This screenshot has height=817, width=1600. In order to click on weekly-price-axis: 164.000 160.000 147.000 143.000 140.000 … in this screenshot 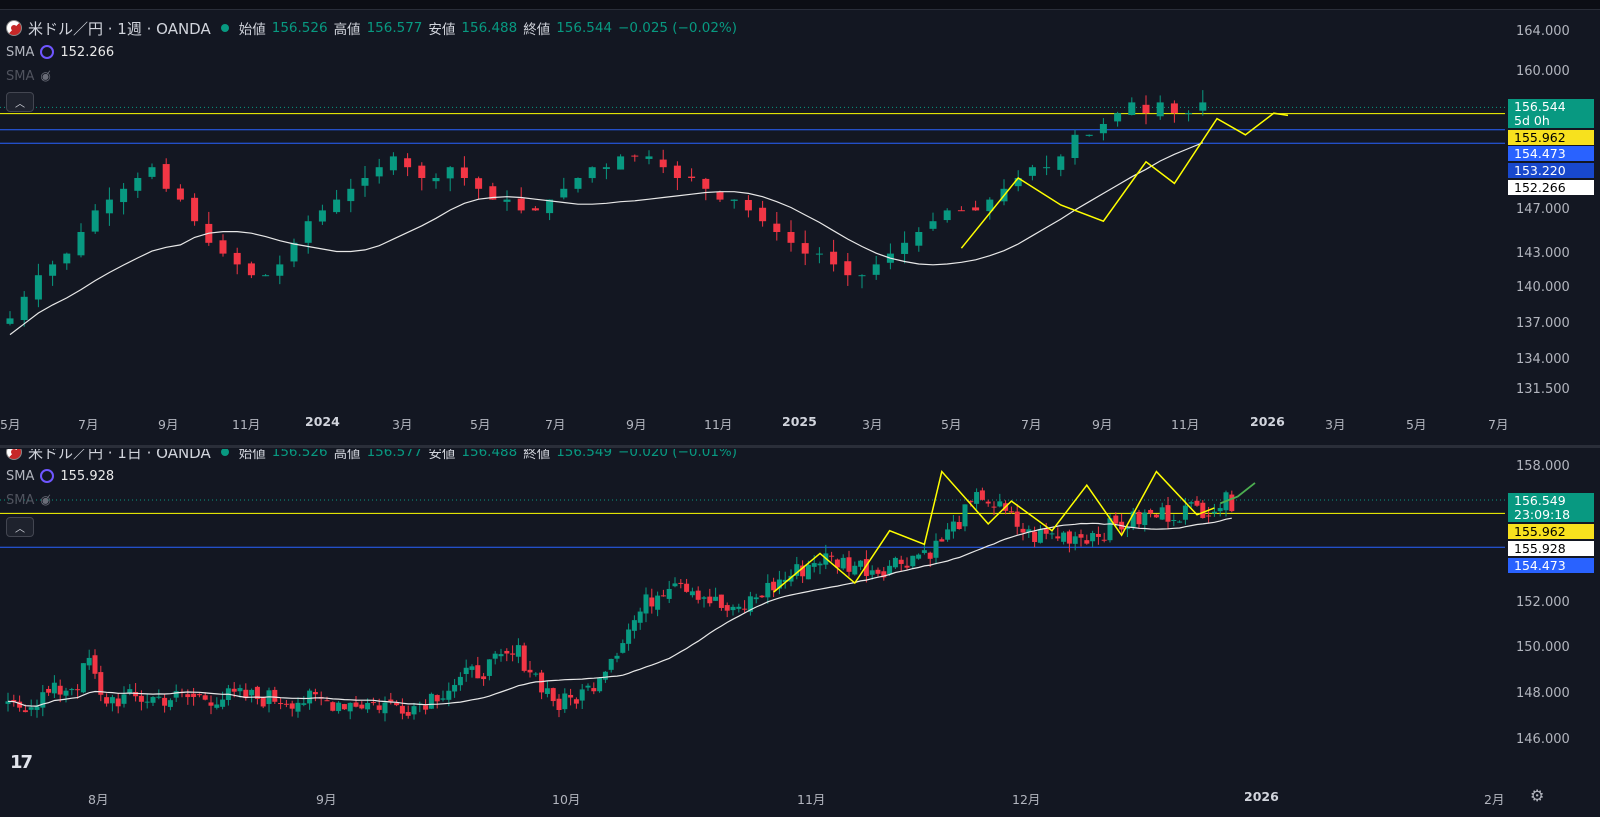, I will do `click(1554, 228)`.